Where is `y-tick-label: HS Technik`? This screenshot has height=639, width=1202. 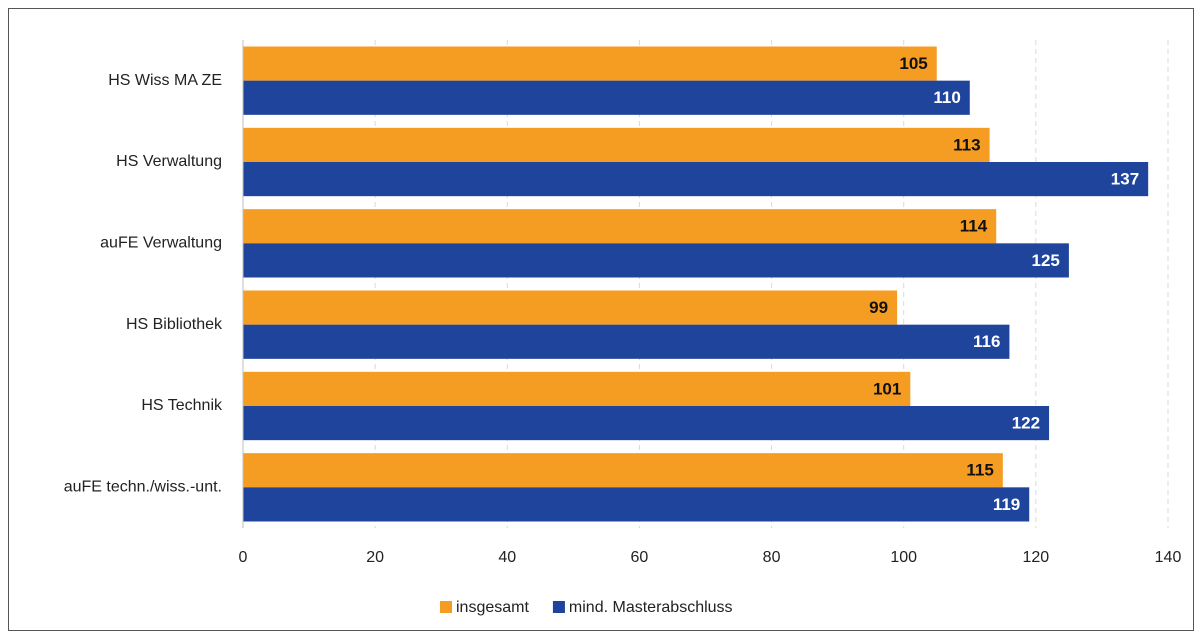
y-tick-label: HS Technik is located at coordinates (182, 405).